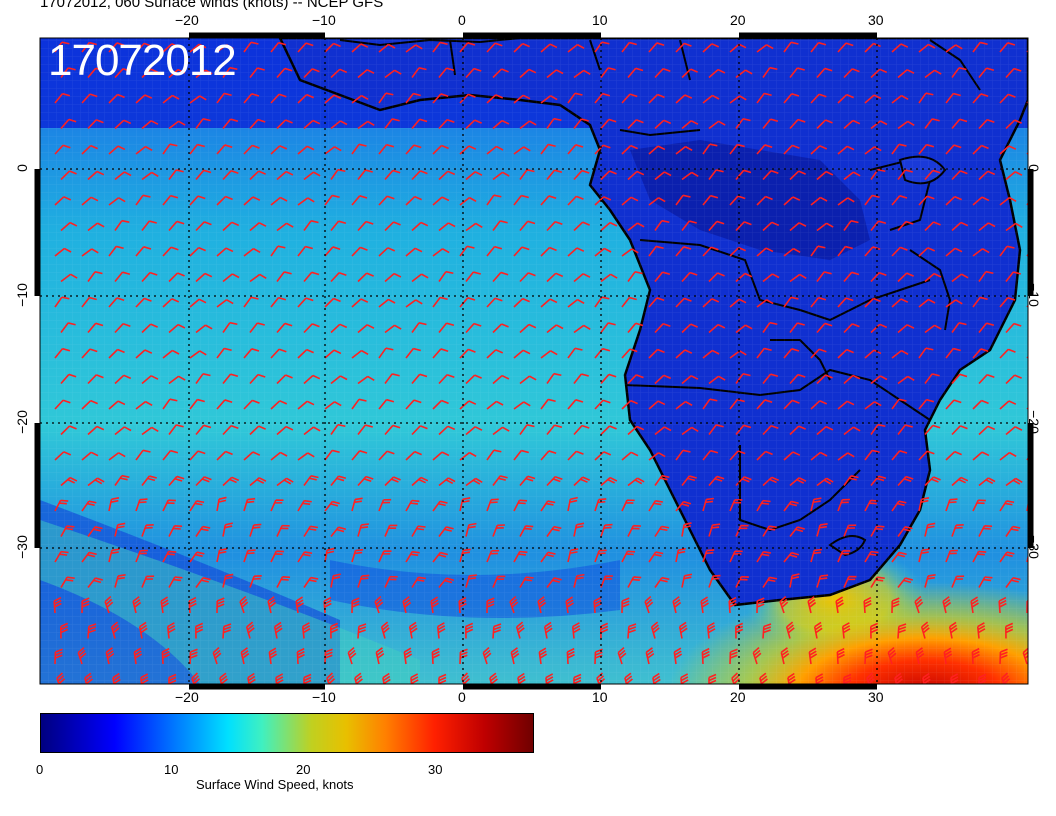  What do you see at coordinates (876, 697) in the screenshot?
I see `bottom-lon-label: 30` at bounding box center [876, 697].